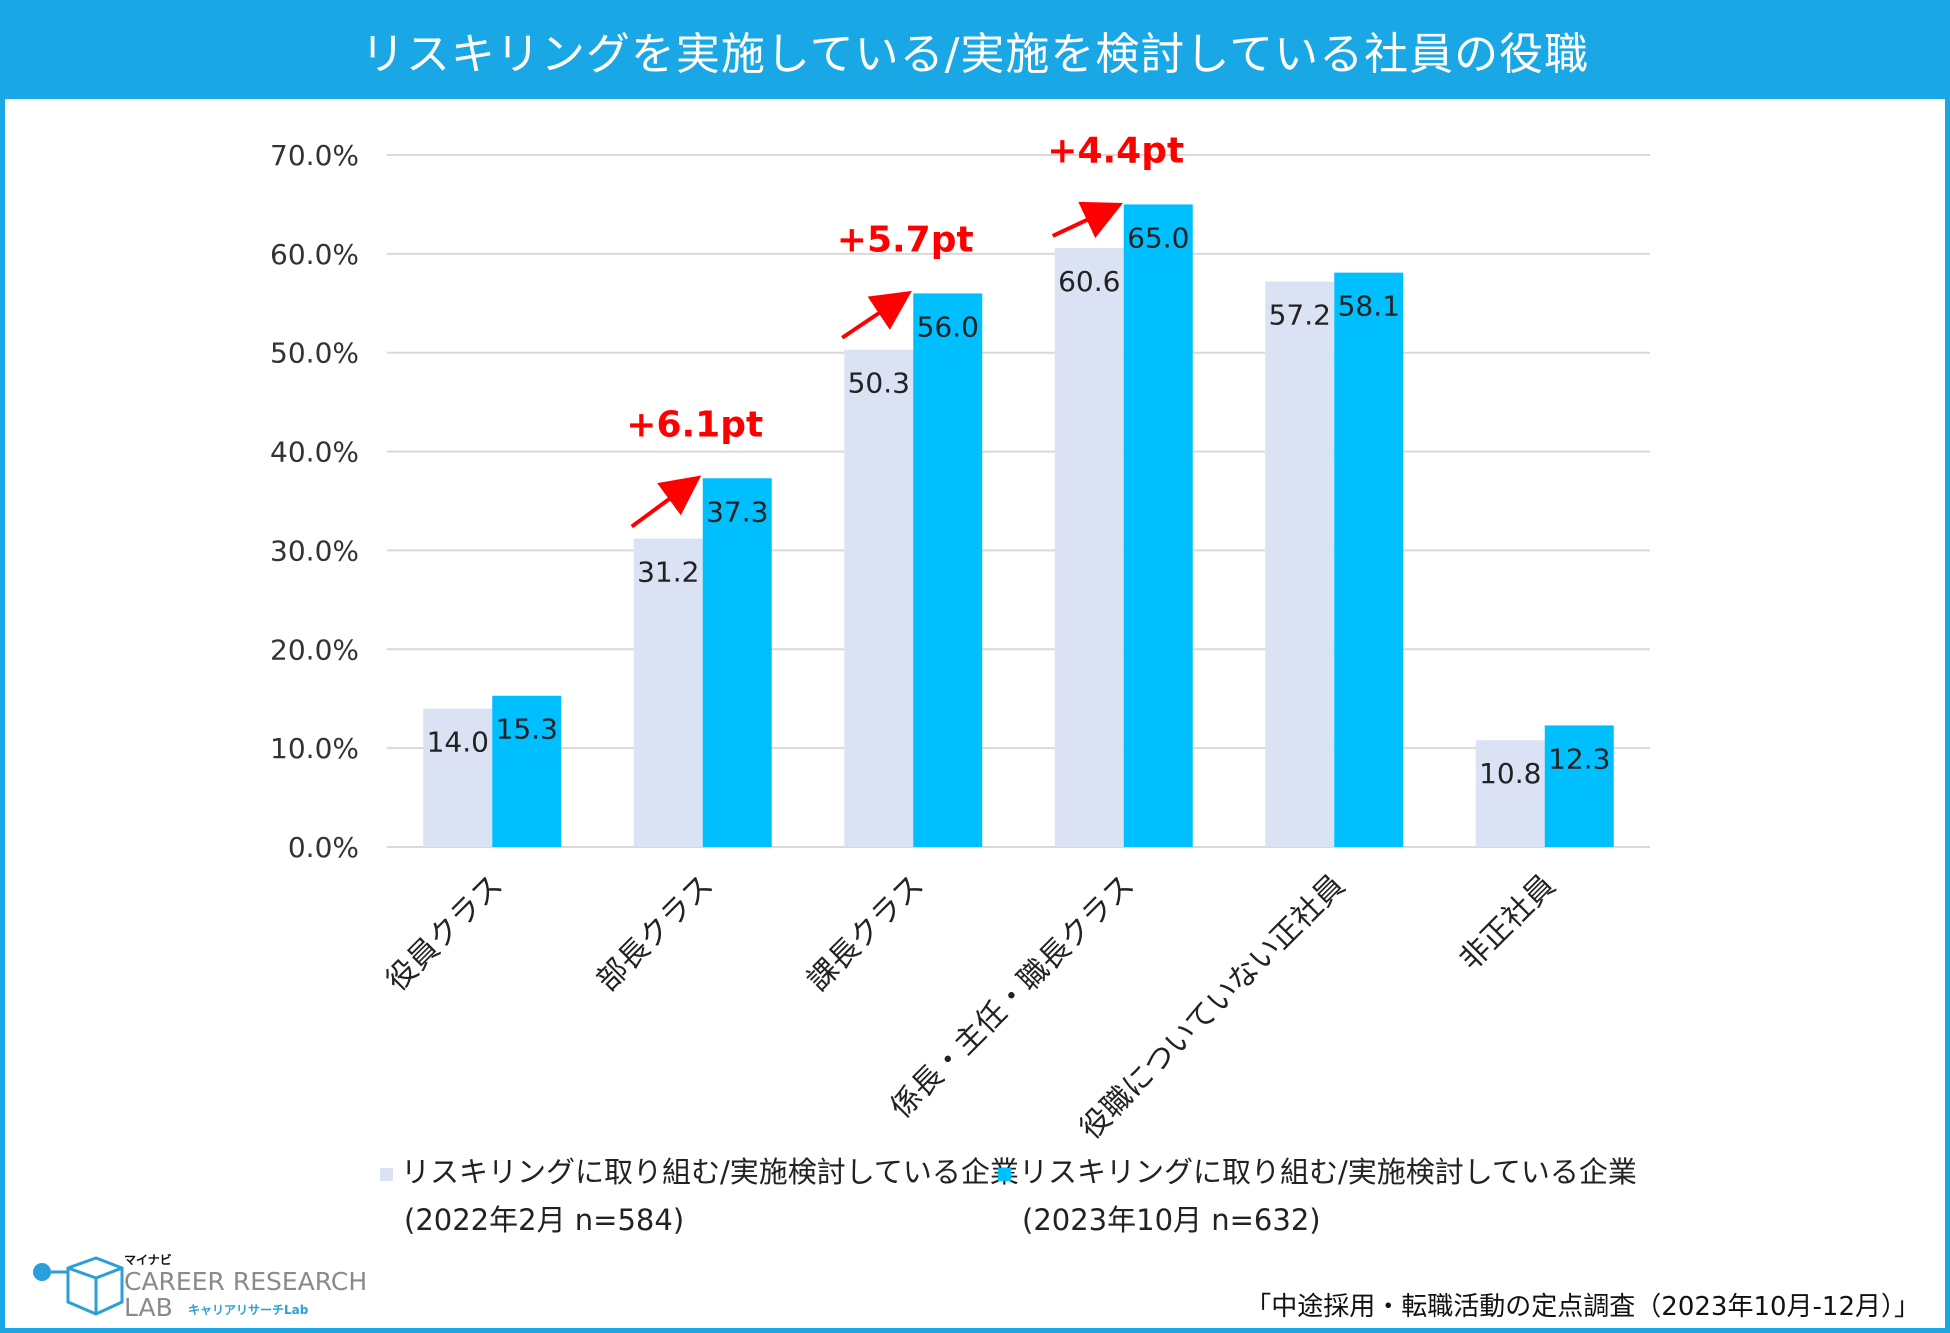 The width and height of the screenshot is (1950, 1333). What do you see at coordinates (314, 254) in the screenshot?
I see `y-tick-label: 60.0%` at bounding box center [314, 254].